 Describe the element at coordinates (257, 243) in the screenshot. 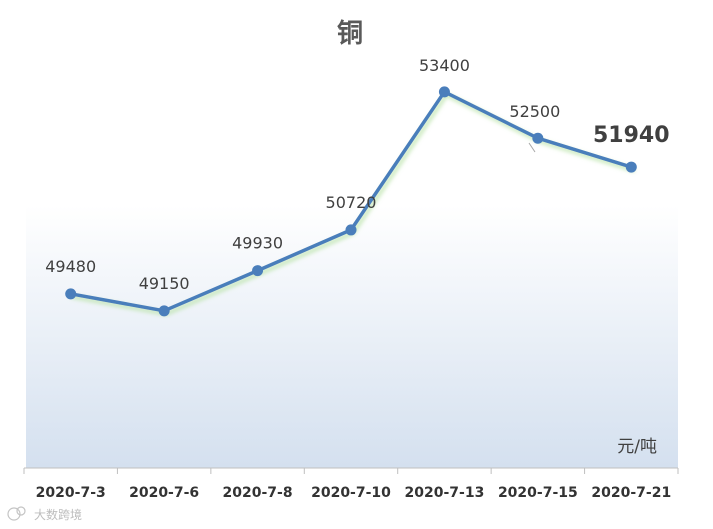

I see `data-label: 49930` at that location.